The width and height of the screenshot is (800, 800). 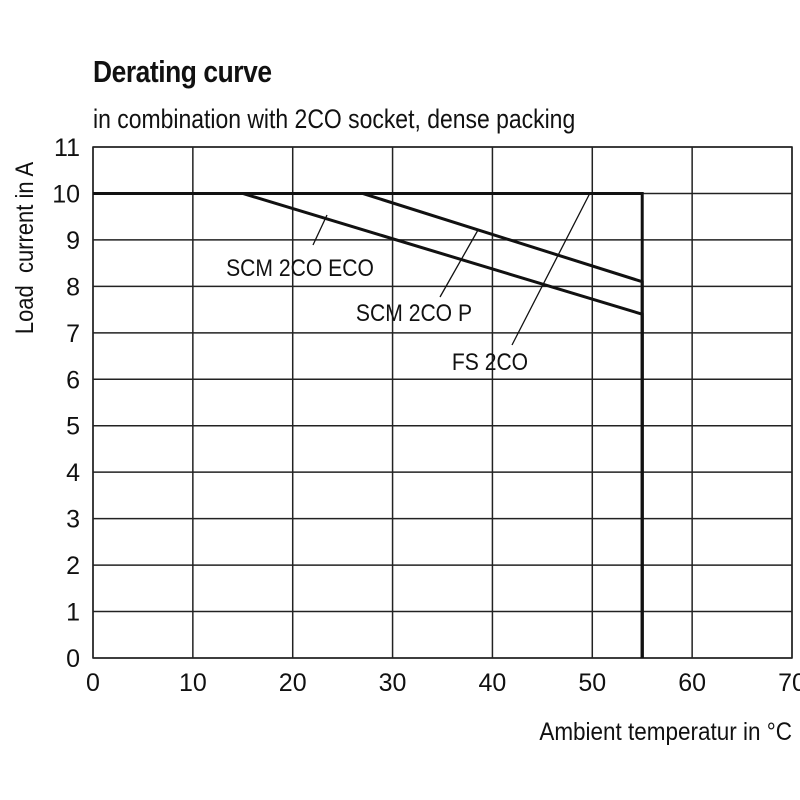 I want to click on y-tick-label: 11, so click(x=67, y=148).